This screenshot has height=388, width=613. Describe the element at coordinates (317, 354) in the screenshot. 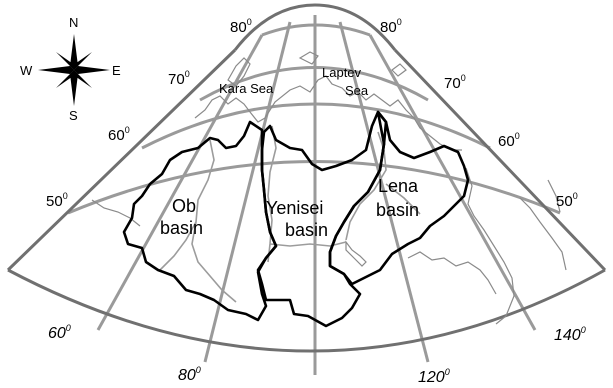

I see `longitude-labels: 600 800 1200 1400` at that location.